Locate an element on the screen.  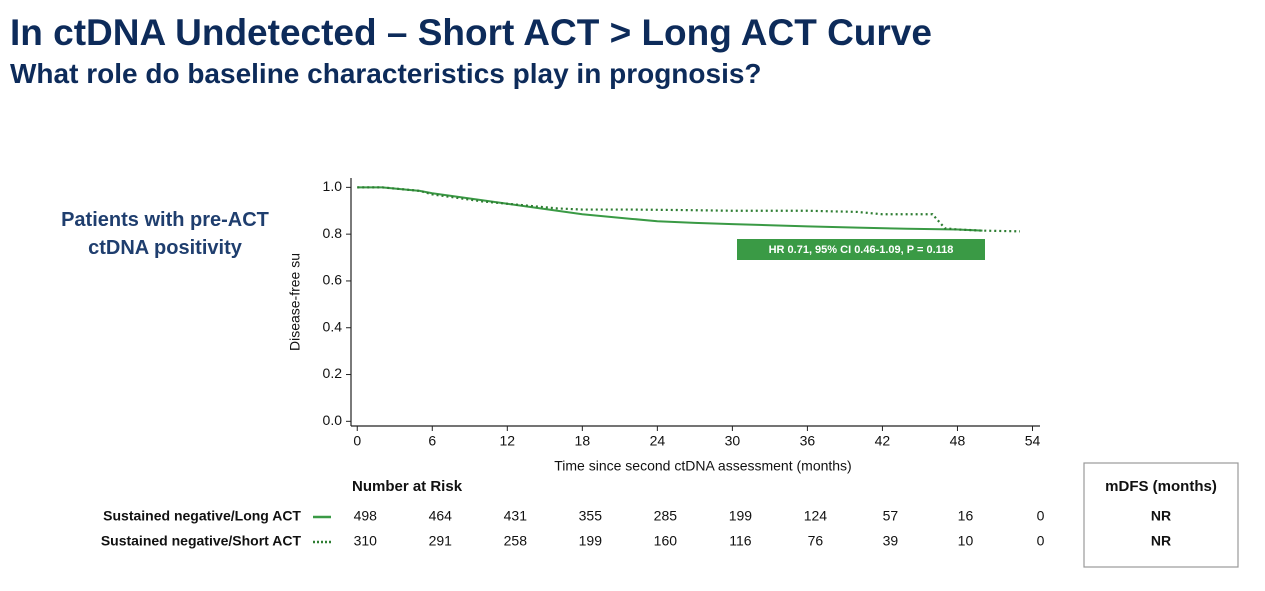
risk-value: 464 is located at coordinates (441, 516).